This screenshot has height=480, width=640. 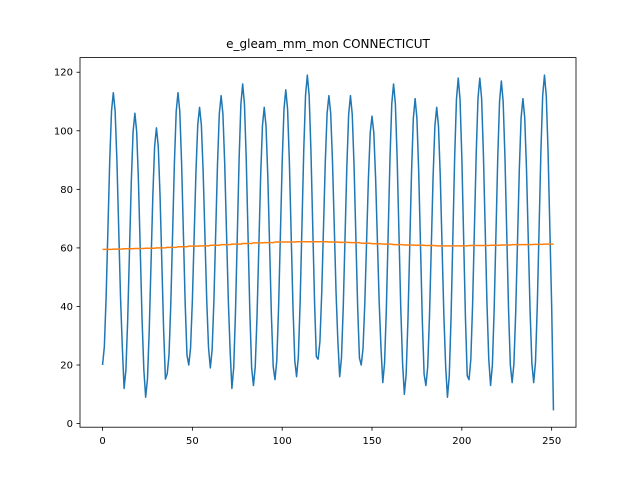 I want to click on line-series, so click(x=328, y=246).